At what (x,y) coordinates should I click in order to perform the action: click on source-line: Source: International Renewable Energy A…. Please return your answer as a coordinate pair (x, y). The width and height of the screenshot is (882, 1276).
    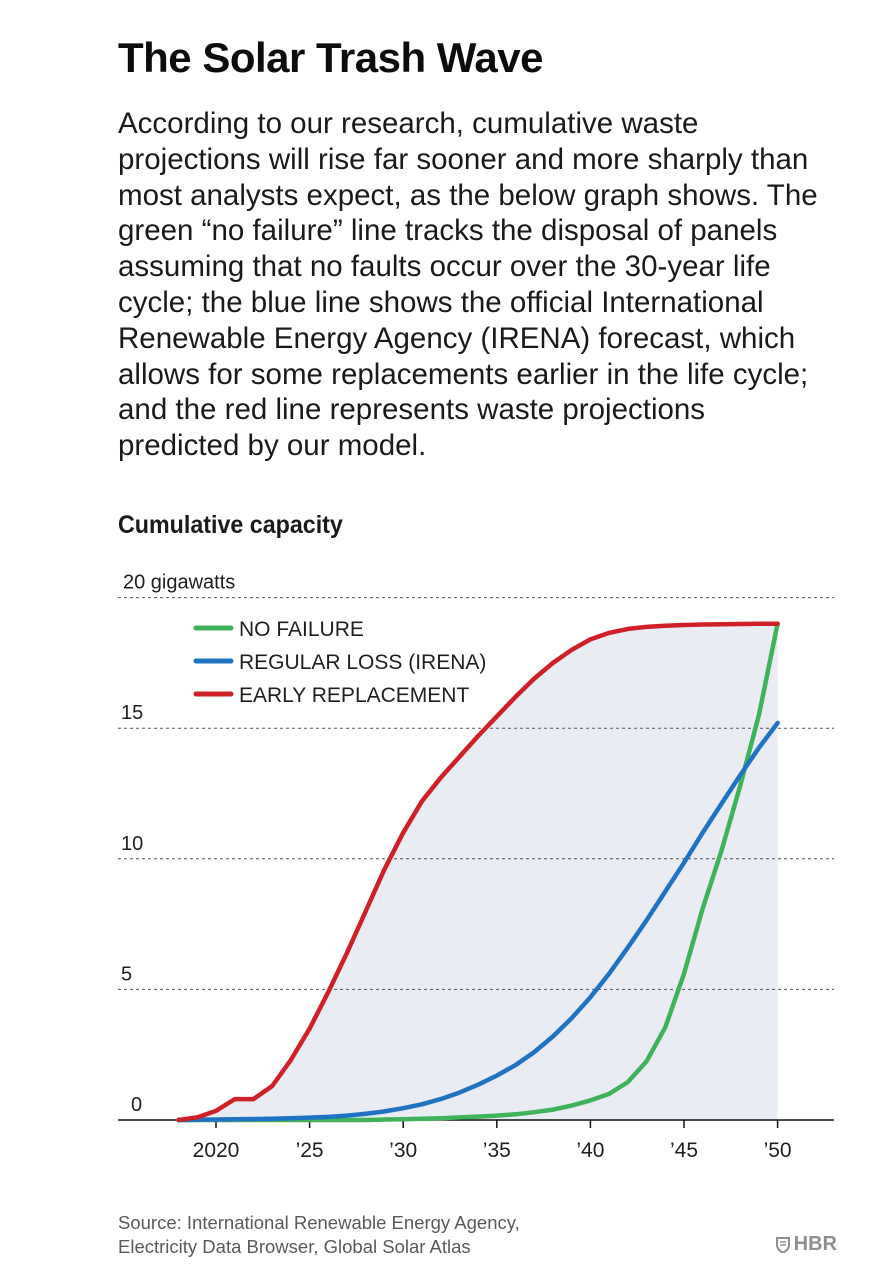
    Looking at the image, I should click on (319, 1222).